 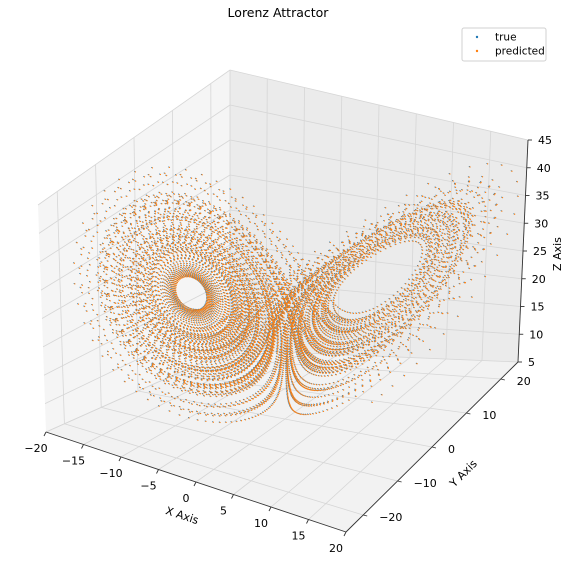 I want to click on y-tick-label: 20, so click(x=524, y=381).